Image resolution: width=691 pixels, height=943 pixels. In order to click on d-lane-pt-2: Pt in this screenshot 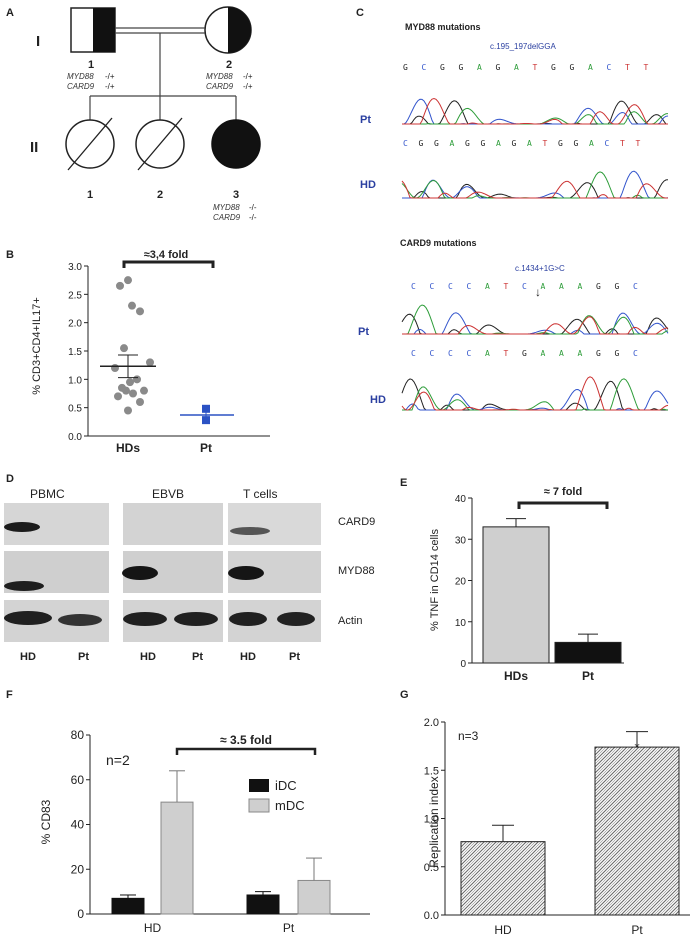, I will do `click(197, 657)`.